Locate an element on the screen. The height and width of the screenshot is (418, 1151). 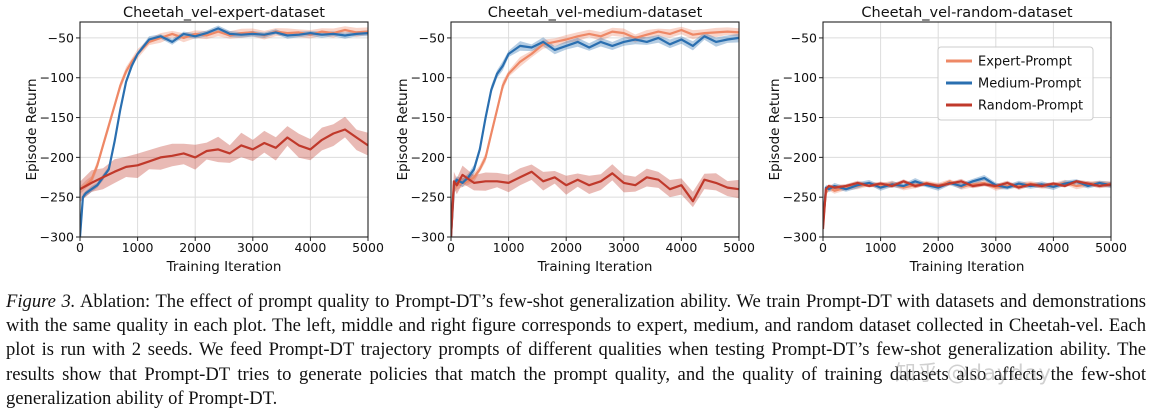
legend-entry-label: Expert-Prompt is located at coordinates (1025, 62).